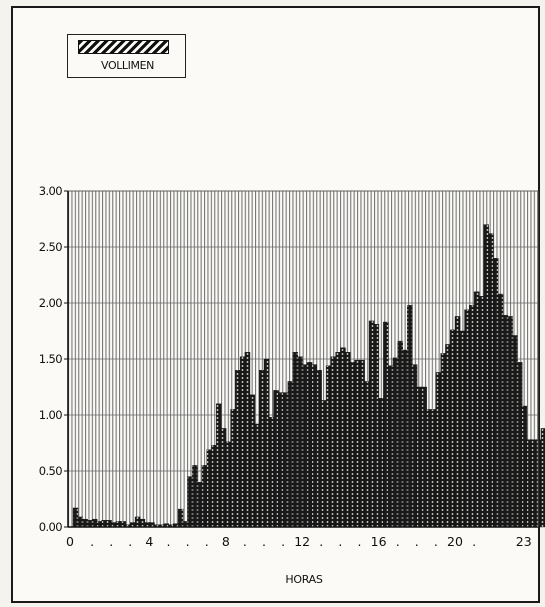 This screenshot has width=545, height=607. I want to click on y-axis: 0.00 0.50 1.00 1.50 2.00 2.50 3.00, so click(54, 359).